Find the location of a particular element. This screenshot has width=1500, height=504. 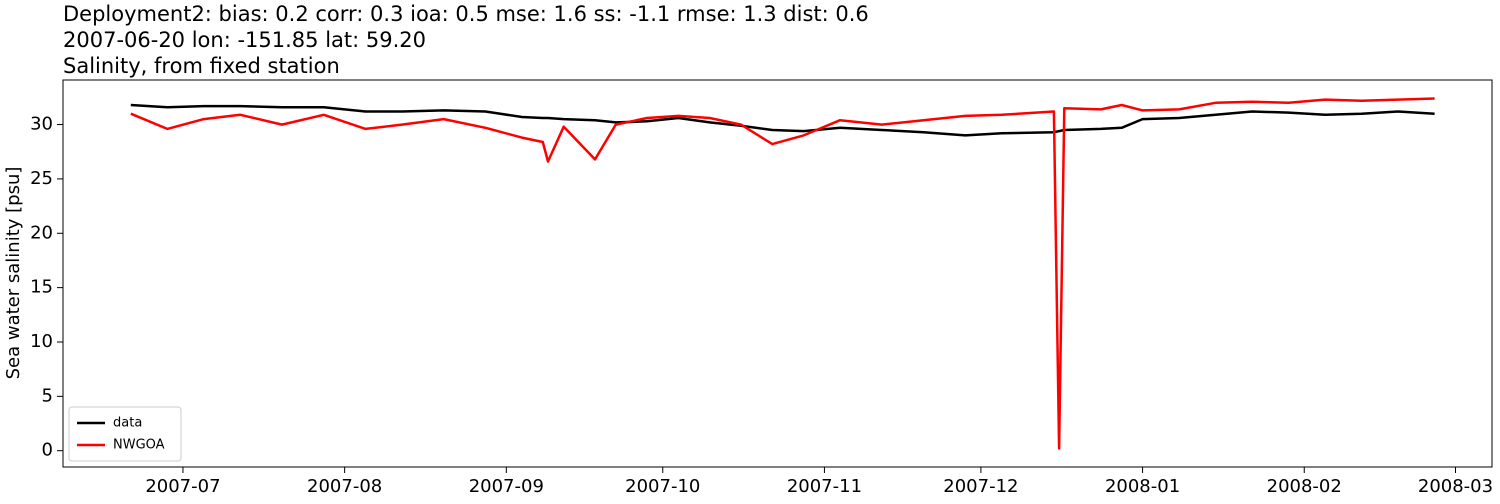

y-tick-label: 30 is located at coordinates (41, 124).